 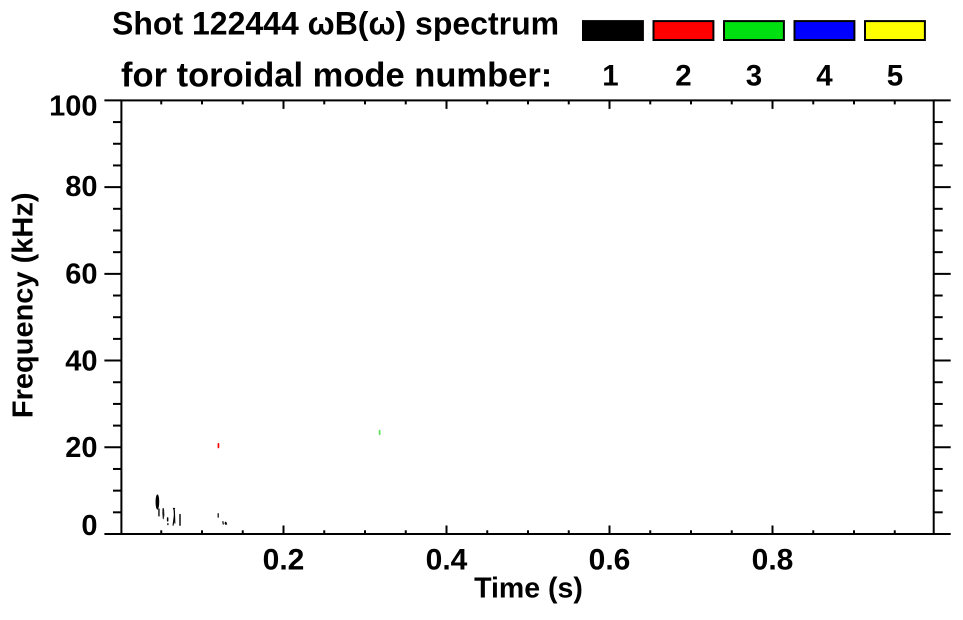 I want to click on svg-text: Time (s), so click(x=528, y=588).